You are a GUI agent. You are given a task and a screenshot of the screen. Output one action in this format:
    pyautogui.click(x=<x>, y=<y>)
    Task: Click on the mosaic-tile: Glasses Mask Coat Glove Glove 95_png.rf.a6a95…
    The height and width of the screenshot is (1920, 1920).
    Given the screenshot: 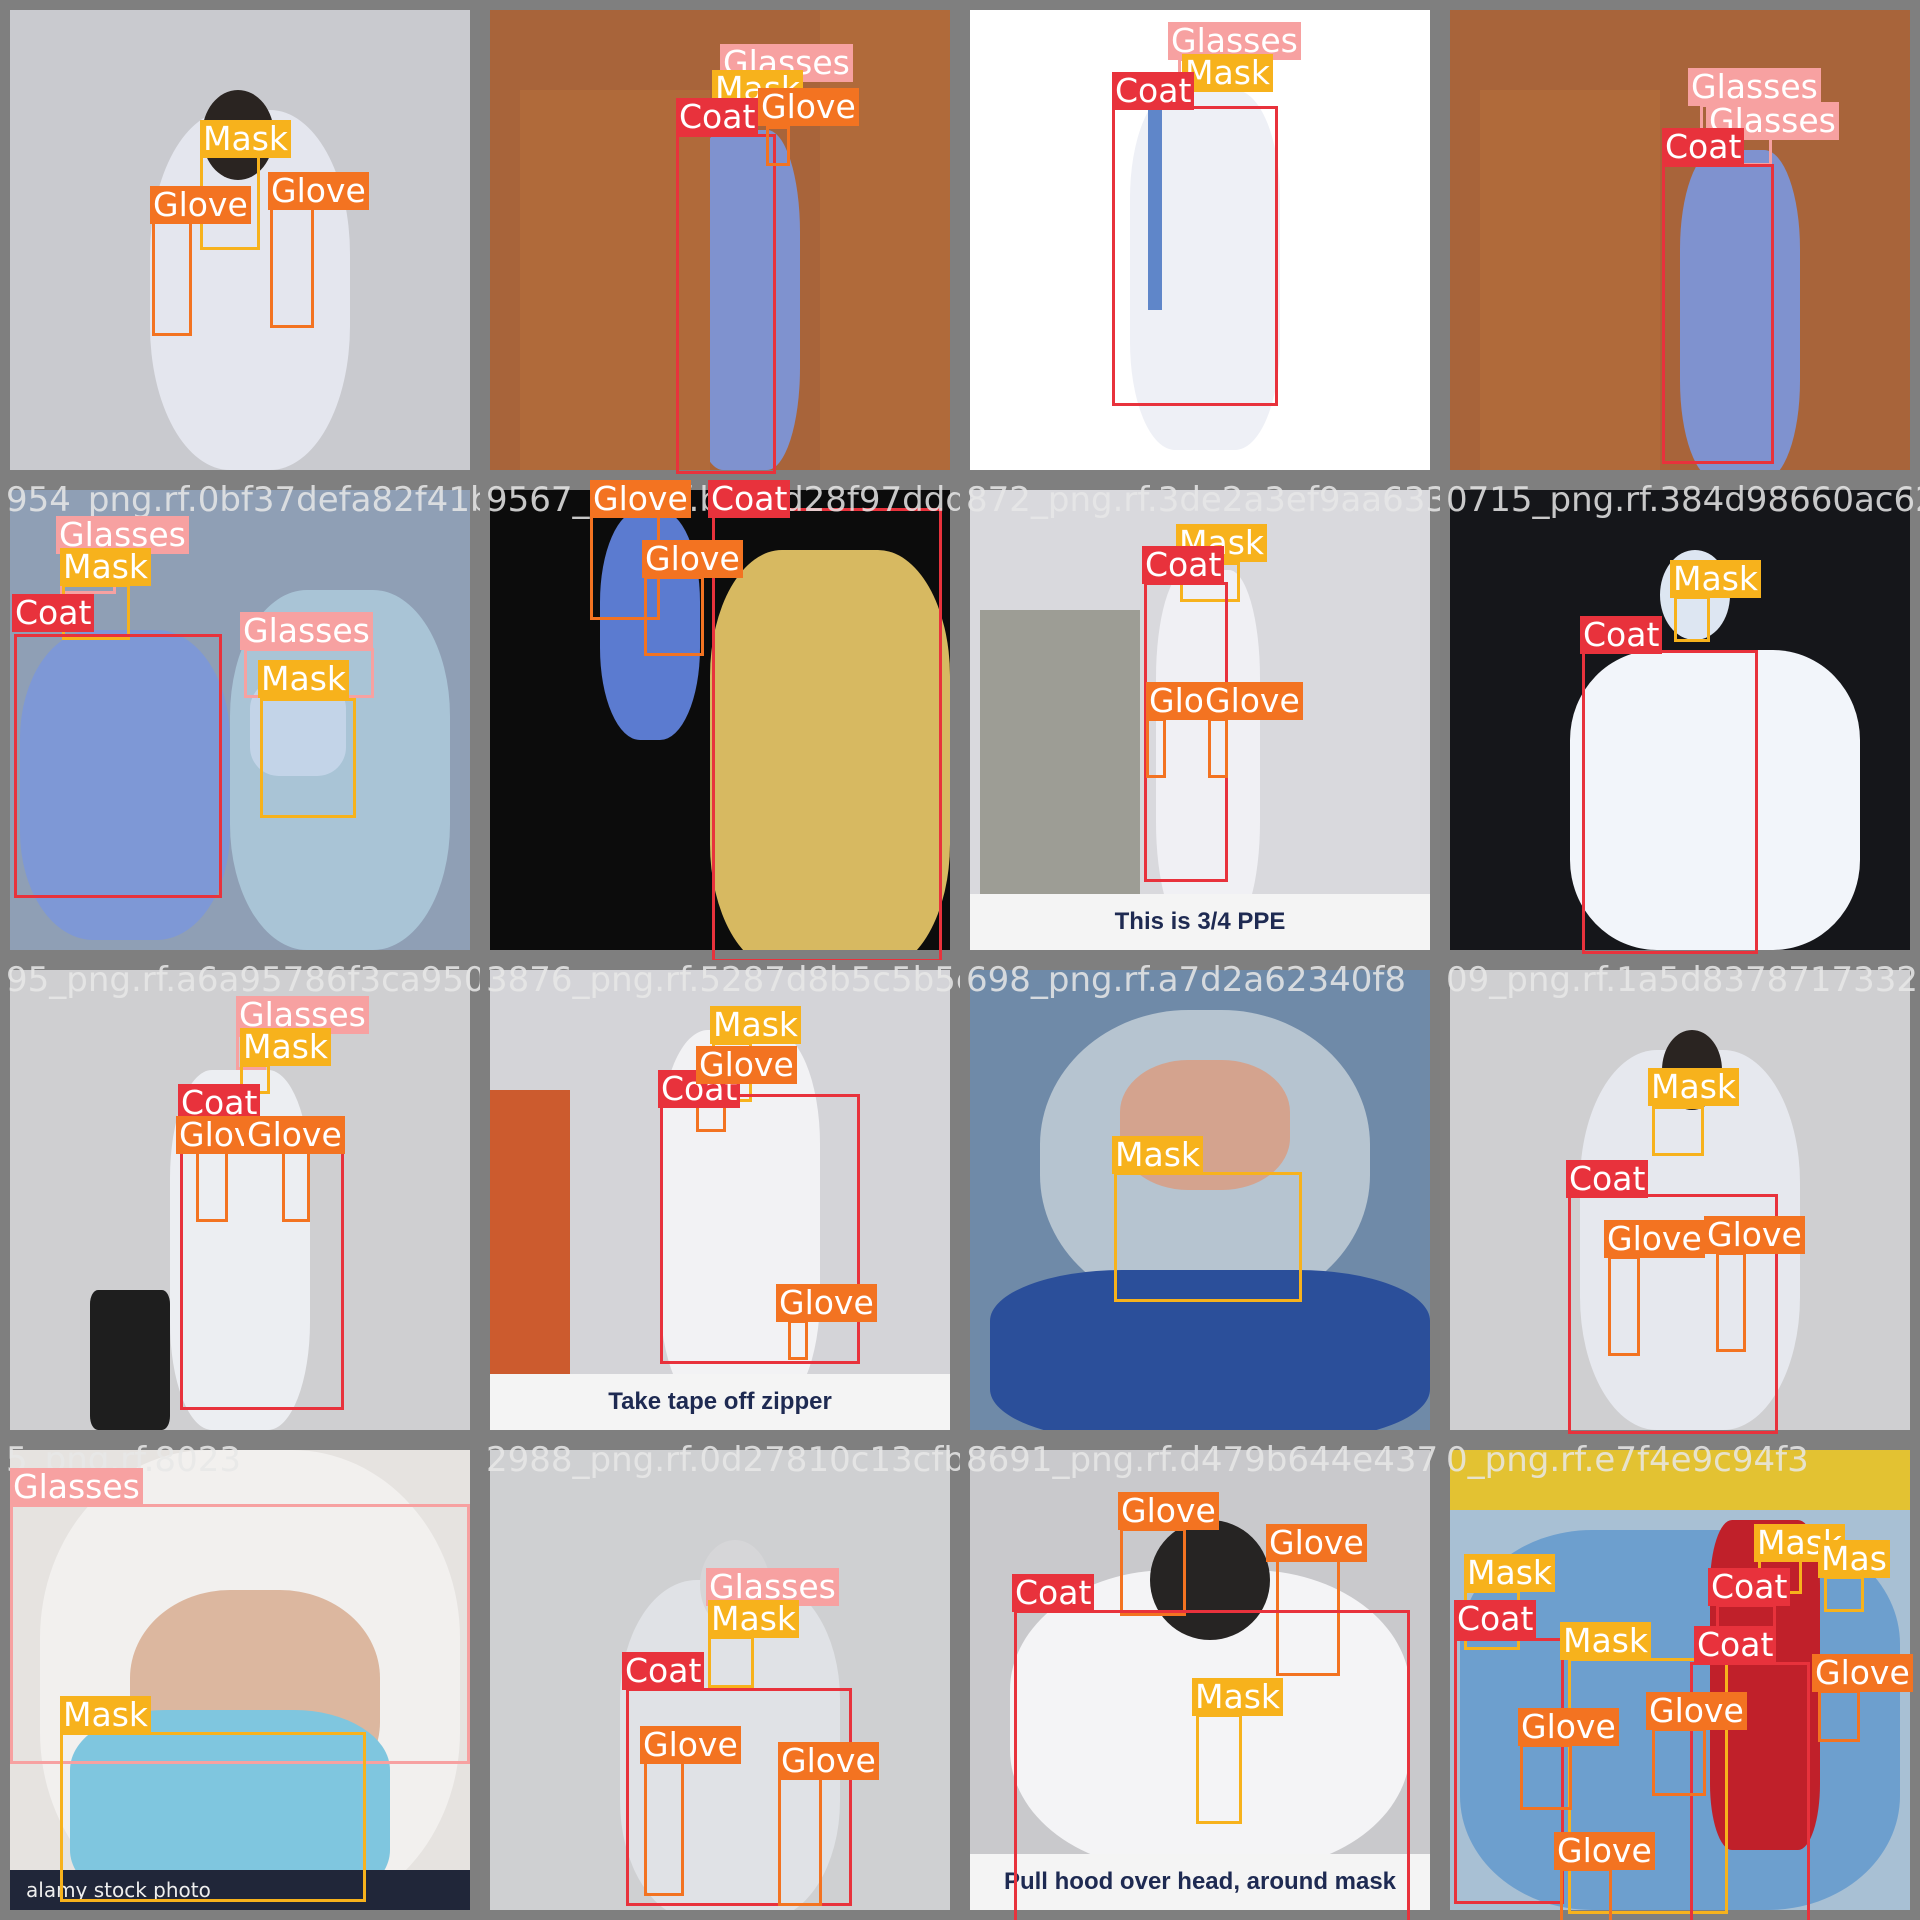 What is the action you would take?
    pyautogui.click(x=240, y=1200)
    